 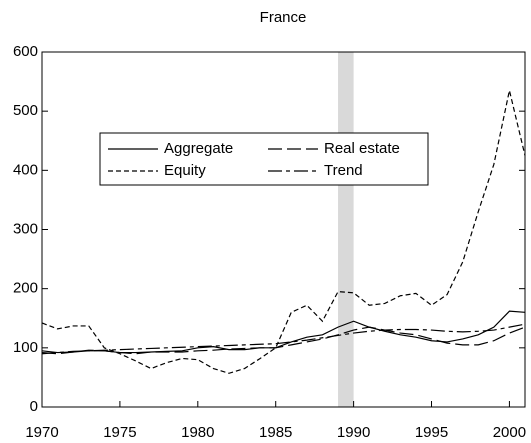 What do you see at coordinates (25, 110) in the screenshot?
I see `y-tick-label: 500` at bounding box center [25, 110].